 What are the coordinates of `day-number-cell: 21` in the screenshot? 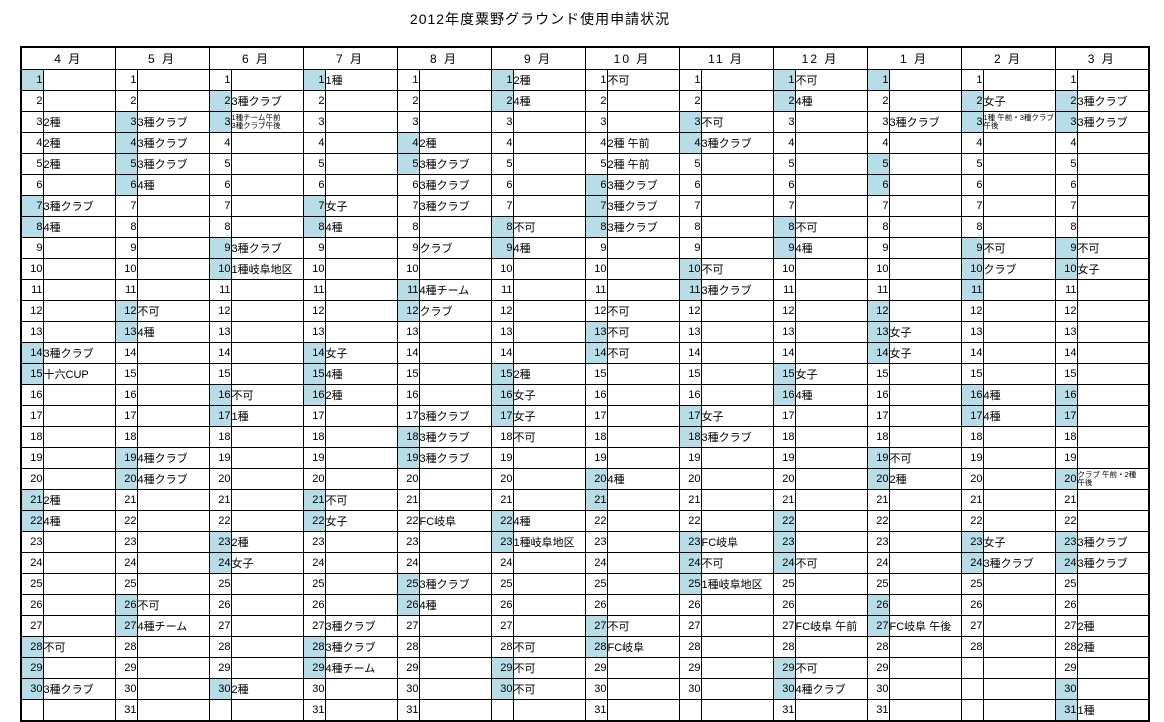 It's located at (408, 500).